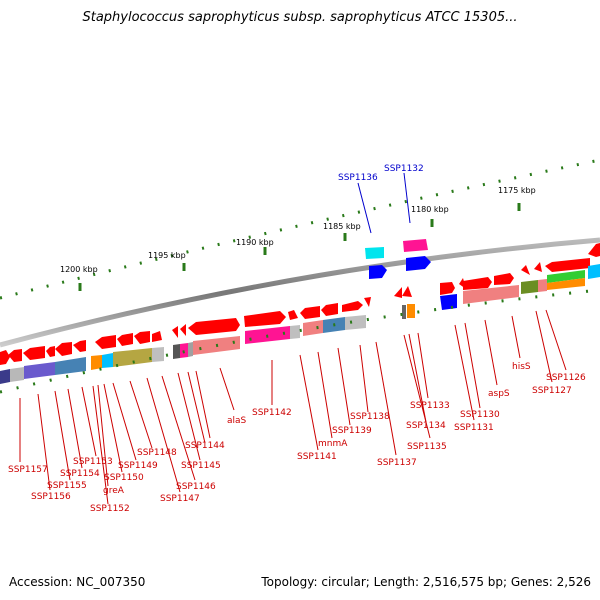 This screenshot has width=600, height=600. Describe the element at coordinates (205, 446) in the screenshot. I see `gene-label-ssp1144: SSP1144` at that location.